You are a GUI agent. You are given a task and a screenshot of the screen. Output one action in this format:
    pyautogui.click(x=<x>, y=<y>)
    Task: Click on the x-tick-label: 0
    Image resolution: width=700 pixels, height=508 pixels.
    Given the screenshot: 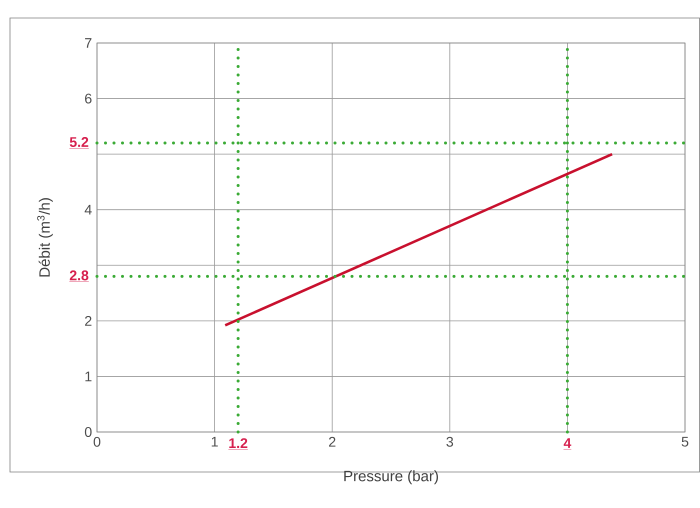 What is the action you would take?
    pyautogui.click(x=97, y=441)
    